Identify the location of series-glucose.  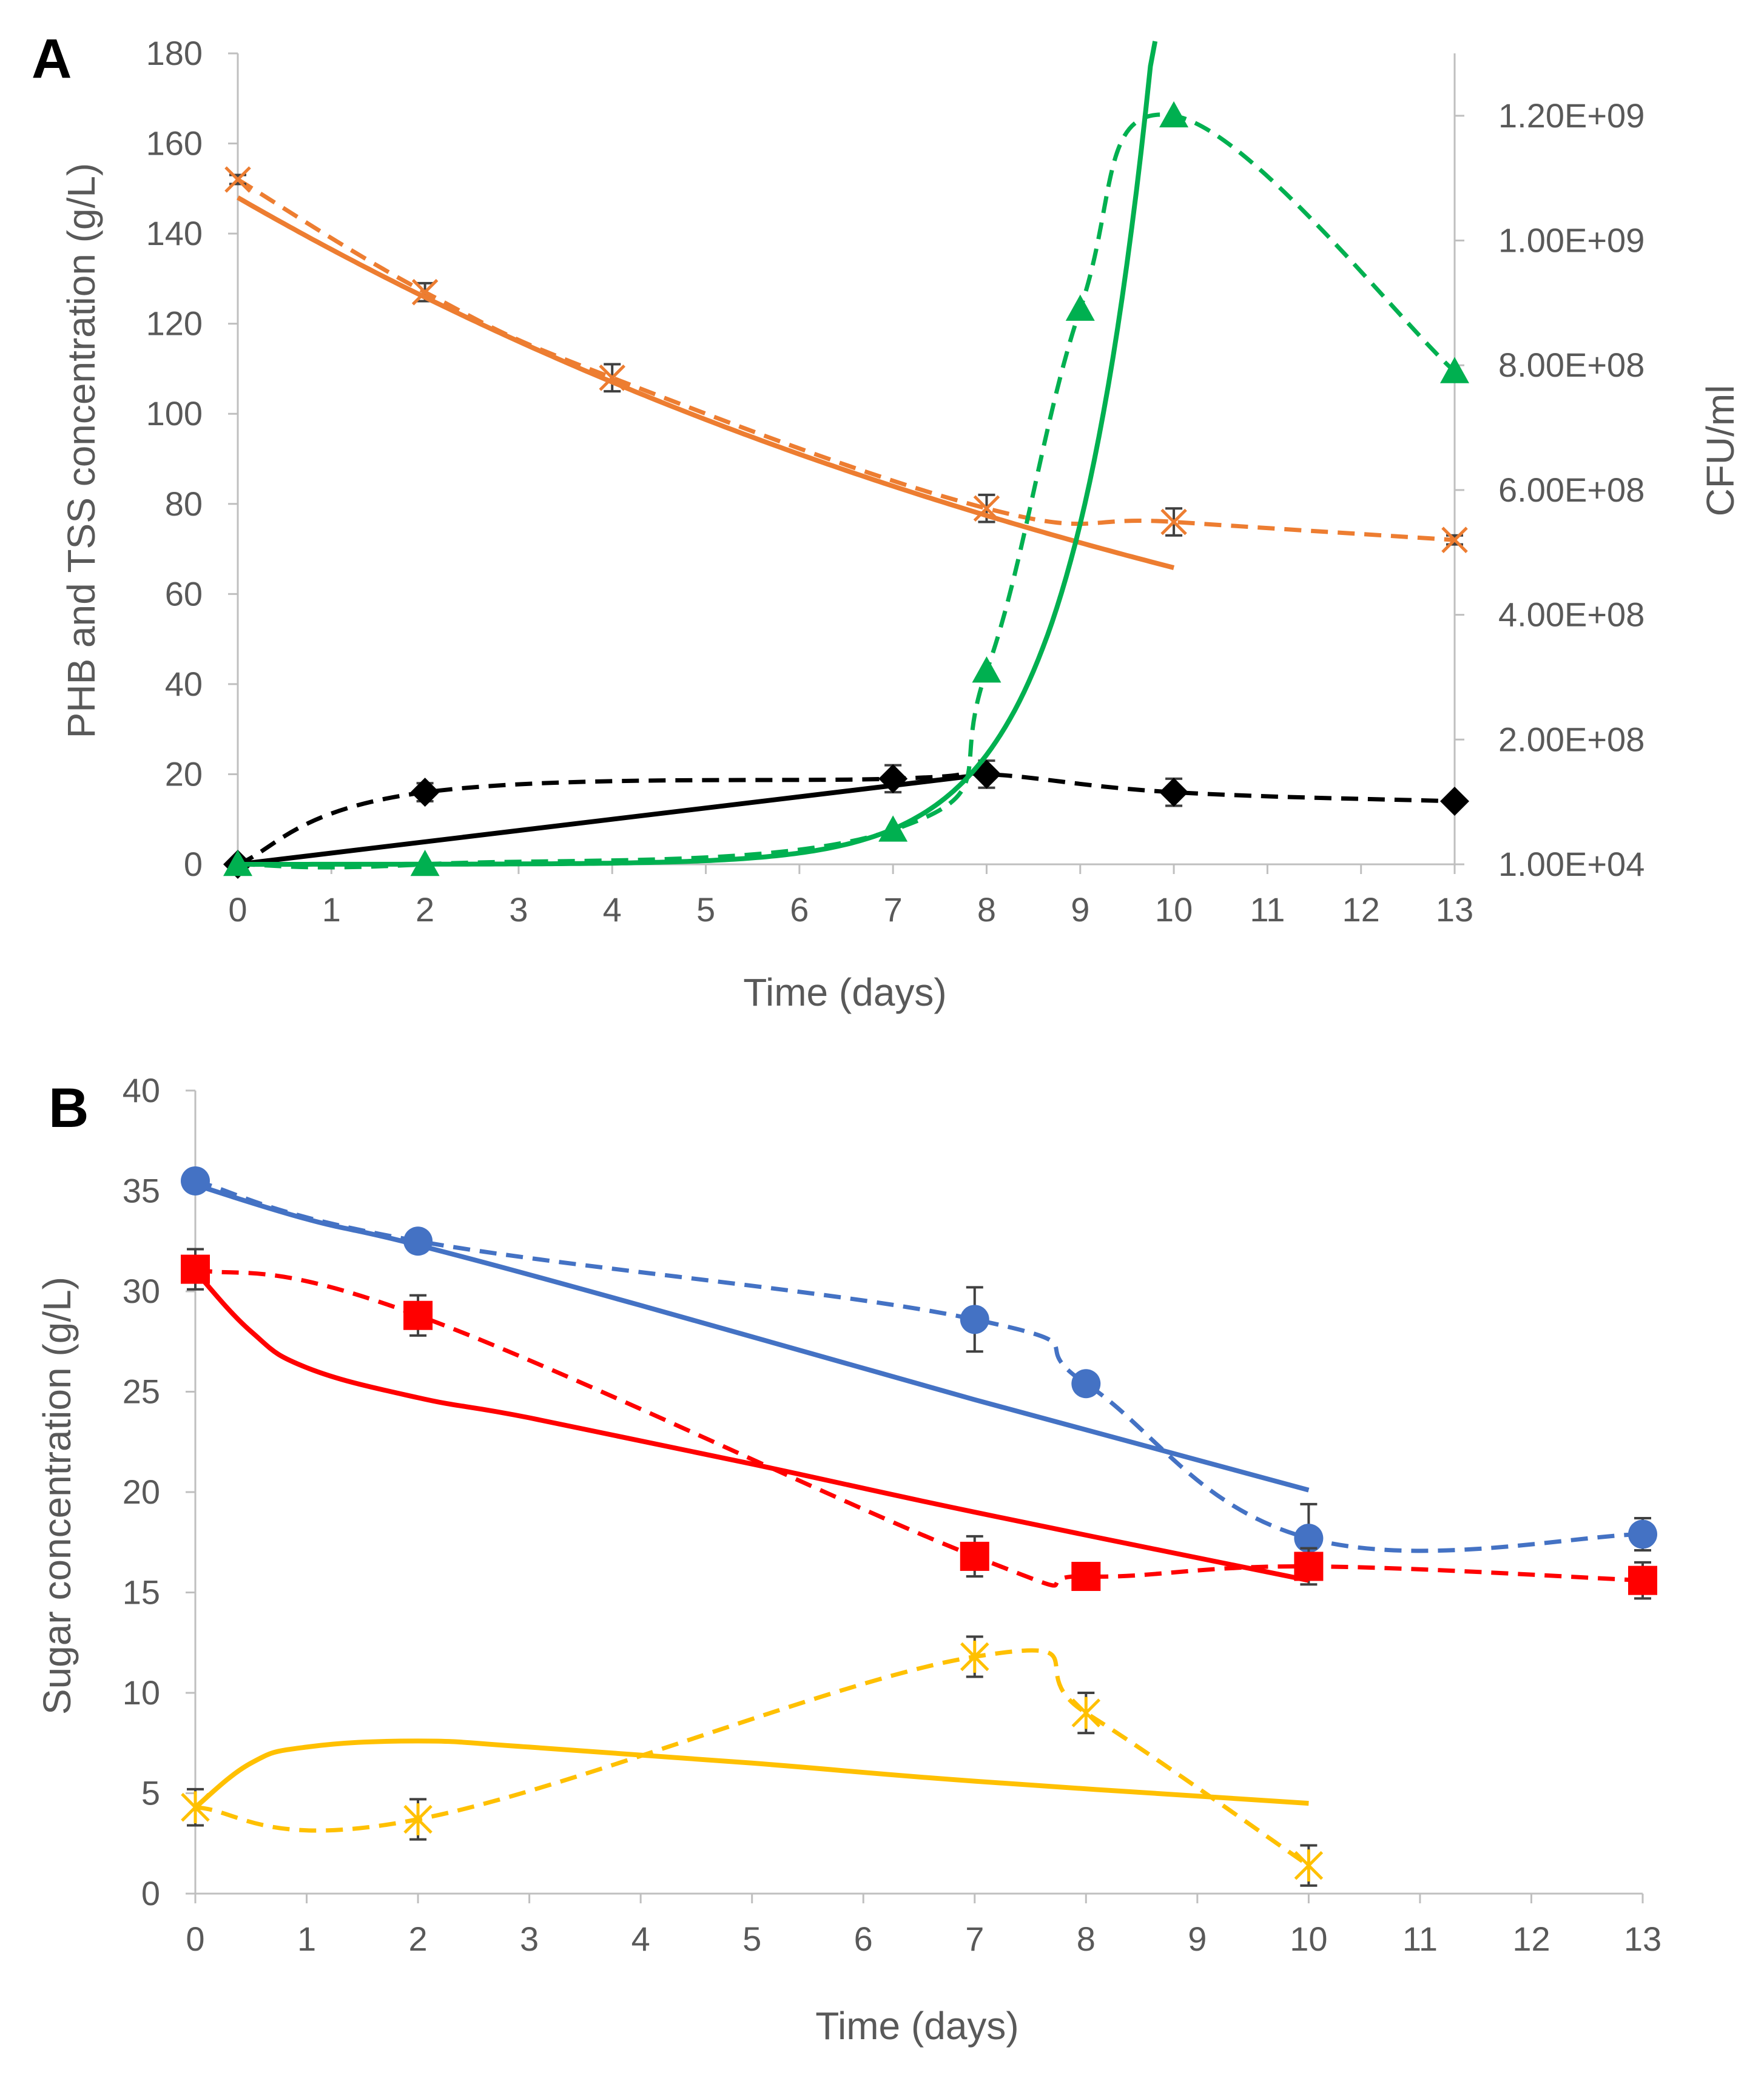
(919, 1424).